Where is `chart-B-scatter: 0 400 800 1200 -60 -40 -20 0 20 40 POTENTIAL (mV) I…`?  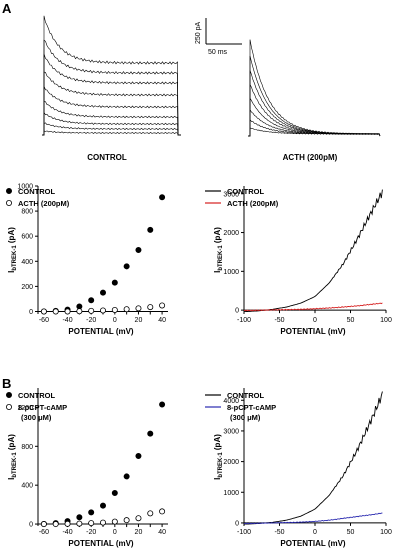
chart-B-scatter: 0 400 800 1200 -60 -40 -20 0 20 40 POTENTIAL (mV) I… is located at coordinates (87, 468).